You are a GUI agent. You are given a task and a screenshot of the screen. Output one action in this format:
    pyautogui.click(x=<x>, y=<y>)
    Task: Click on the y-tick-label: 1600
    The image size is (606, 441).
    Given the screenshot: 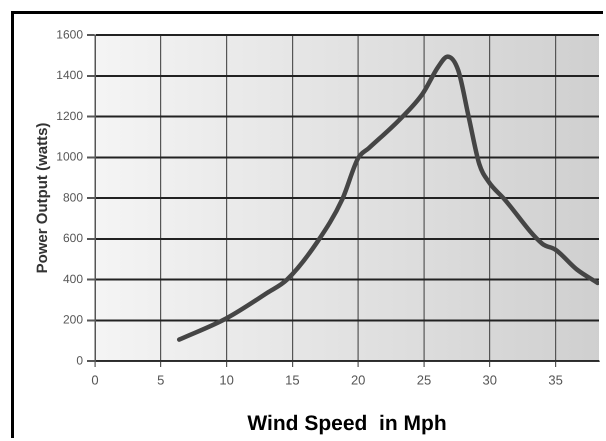 What is the action you would take?
    pyautogui.click(x=70, y=34)
    